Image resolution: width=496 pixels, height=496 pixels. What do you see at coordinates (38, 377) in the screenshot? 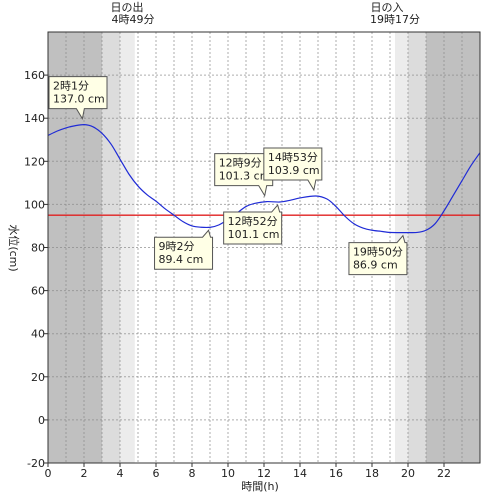
I see `y-tick-label-20: 20` at bounding box center [38, 377].